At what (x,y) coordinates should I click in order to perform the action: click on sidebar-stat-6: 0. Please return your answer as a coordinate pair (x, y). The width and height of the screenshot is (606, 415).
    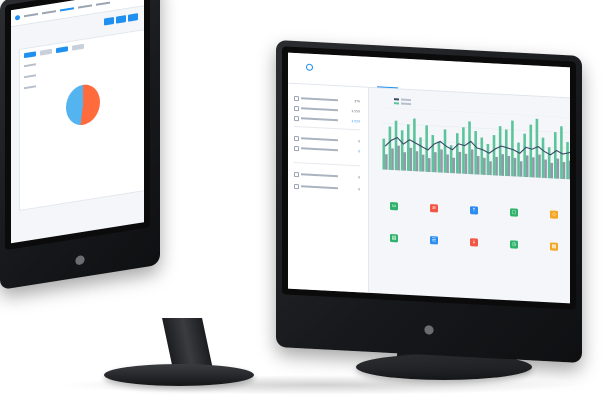
    Looking at the image, I should click on (327, 187).